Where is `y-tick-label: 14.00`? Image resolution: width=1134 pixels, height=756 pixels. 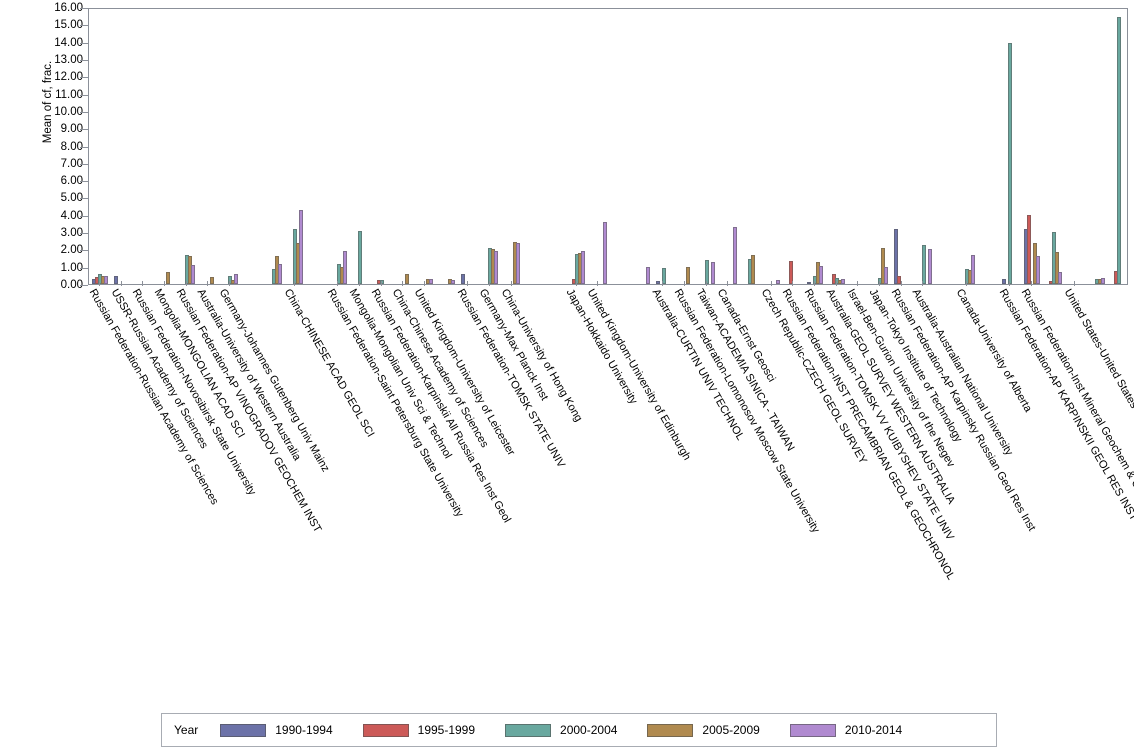 y-tick-label: 14.00 is located at coordinates (68, 42).